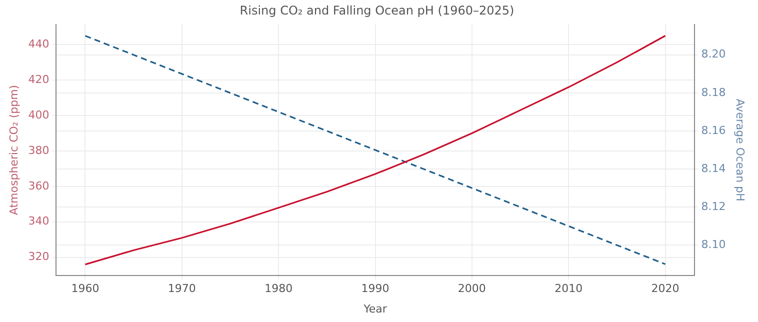  Describe the element at coordinates (39, 185) in the screenshot. I see `y-tick-label: 360` at that location.